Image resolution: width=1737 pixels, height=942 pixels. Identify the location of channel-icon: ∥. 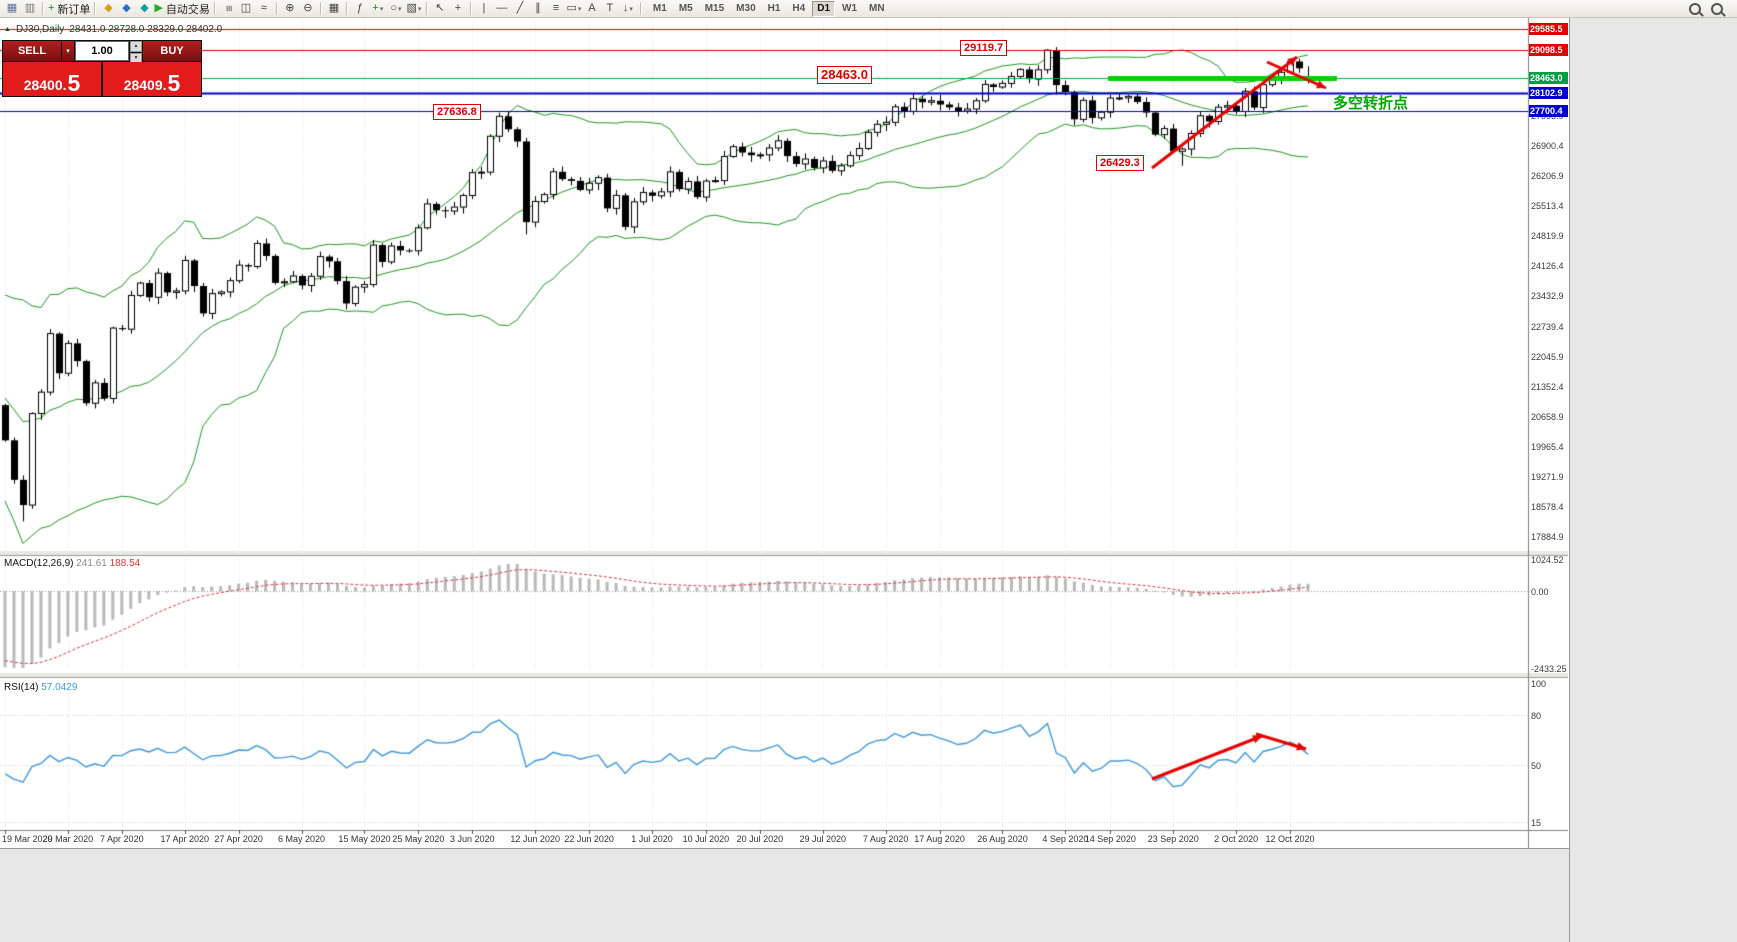
(538, 8).